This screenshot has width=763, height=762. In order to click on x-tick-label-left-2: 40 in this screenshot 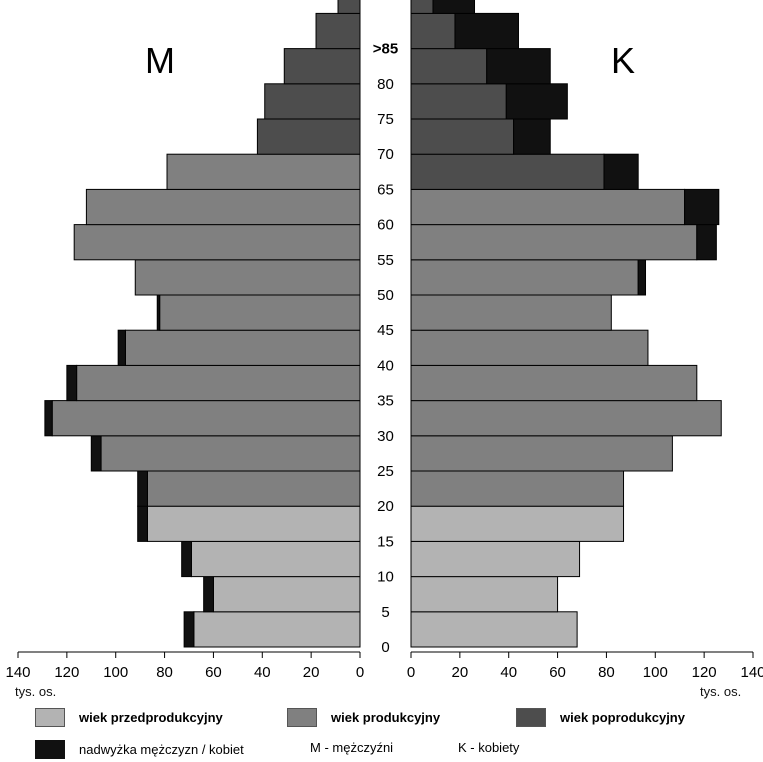, I will do `click(262, 672)`.